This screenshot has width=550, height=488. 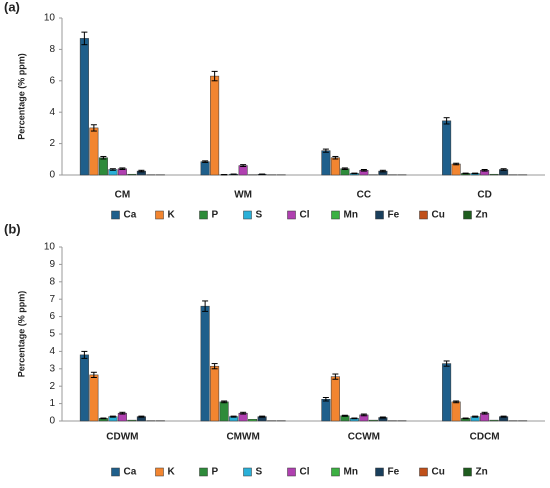 What do you see at coordinates (52, 334) in the screenshot?
I see `y-tick-label: 5` at bounding box center [52, 334].